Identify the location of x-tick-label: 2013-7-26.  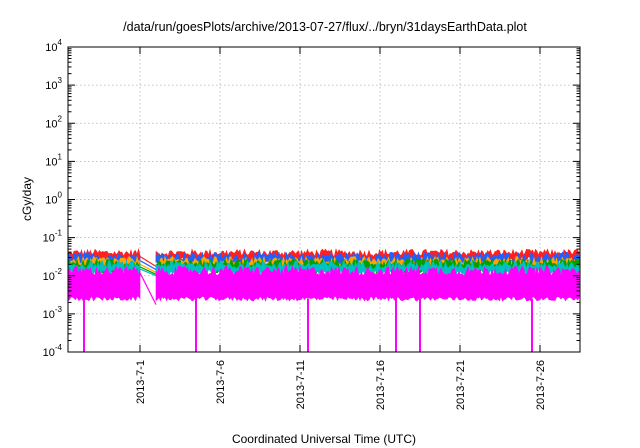
(541, 385).